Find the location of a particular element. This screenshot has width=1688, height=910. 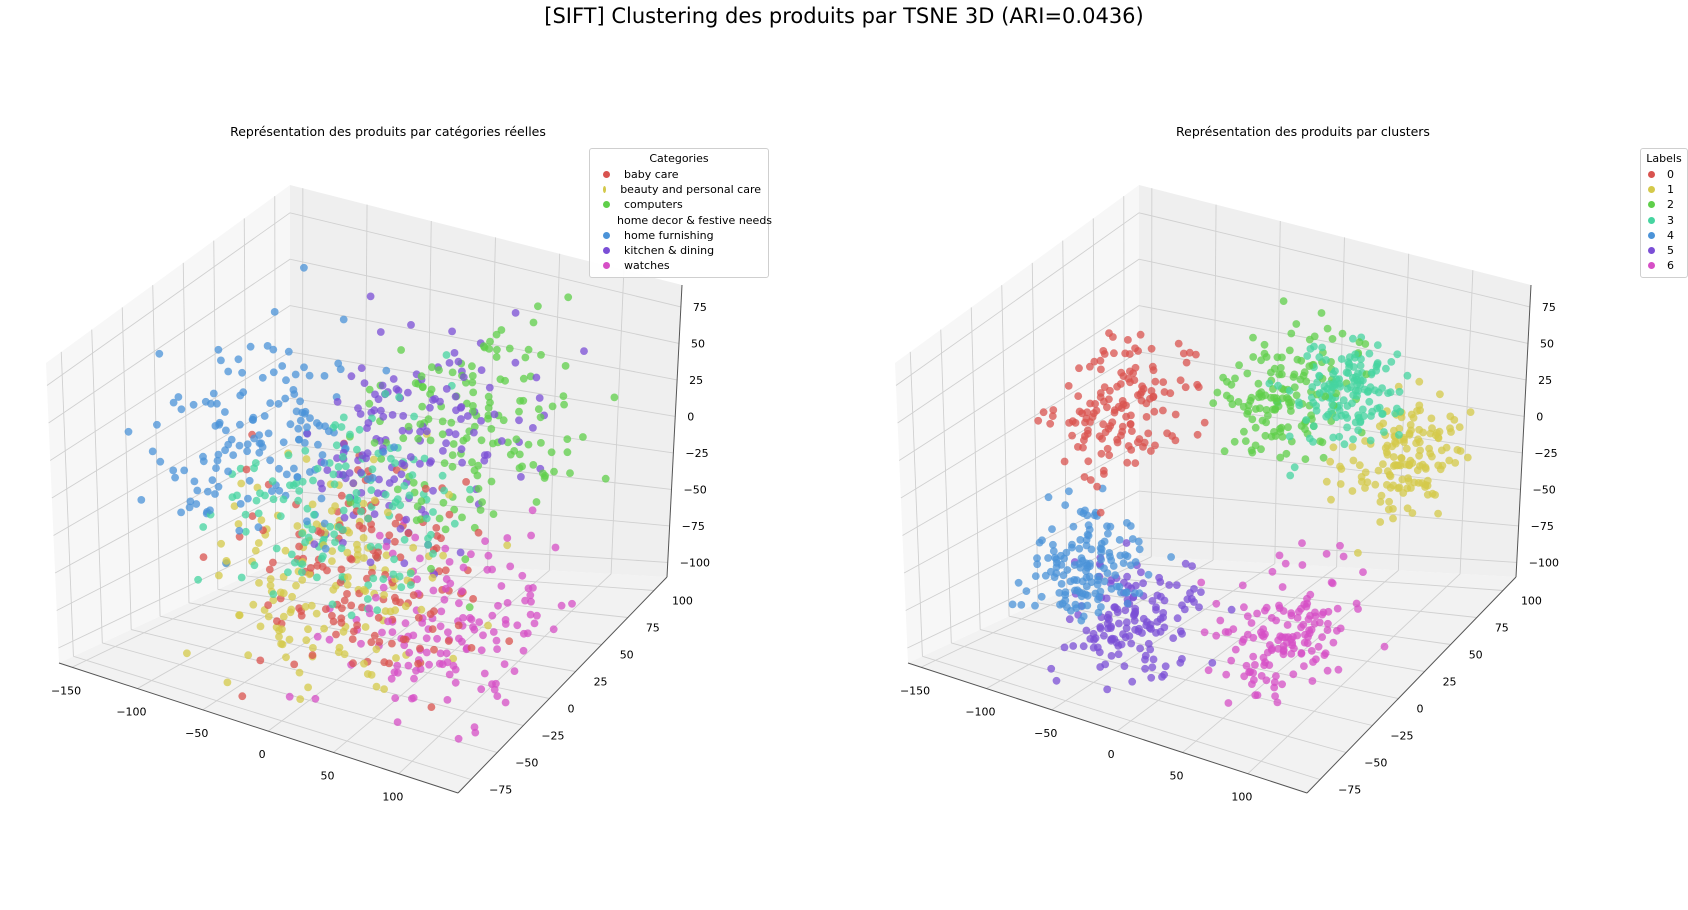

z-tick-label: −25 is located at coordinates (1545, 453).